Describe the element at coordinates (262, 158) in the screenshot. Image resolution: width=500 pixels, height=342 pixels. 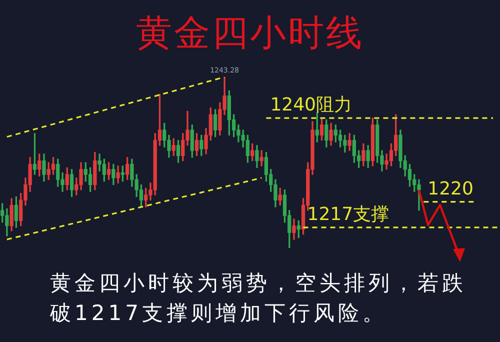
I see `candlestick` at that location.